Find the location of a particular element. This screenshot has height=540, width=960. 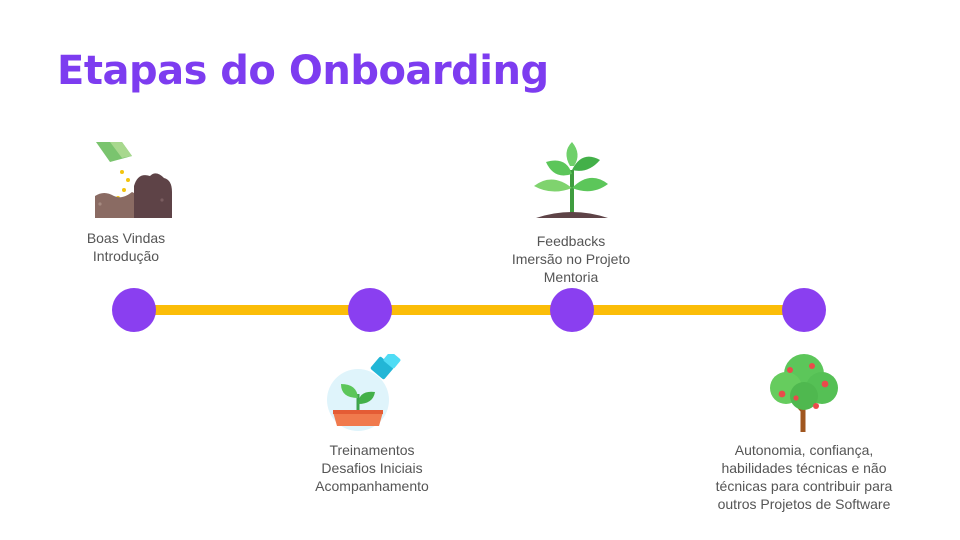

stage-3-caption: Feedbacks Imersão no Projeto Mentoria is located at coordinates (571, 259).